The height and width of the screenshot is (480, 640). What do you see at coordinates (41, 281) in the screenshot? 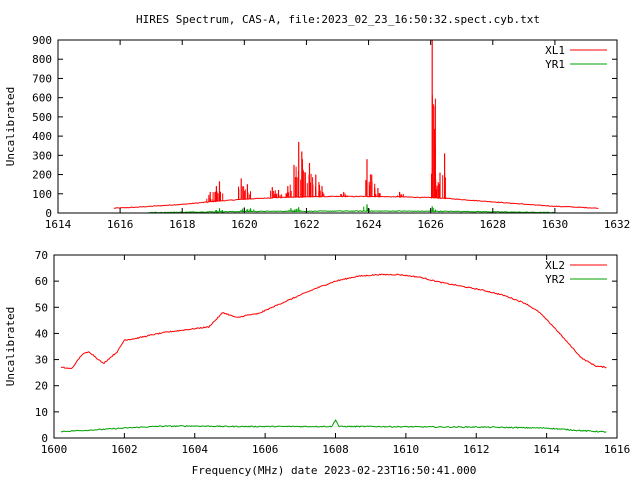
I see `y-tick-label: 60` at bounding box center [41, 281].